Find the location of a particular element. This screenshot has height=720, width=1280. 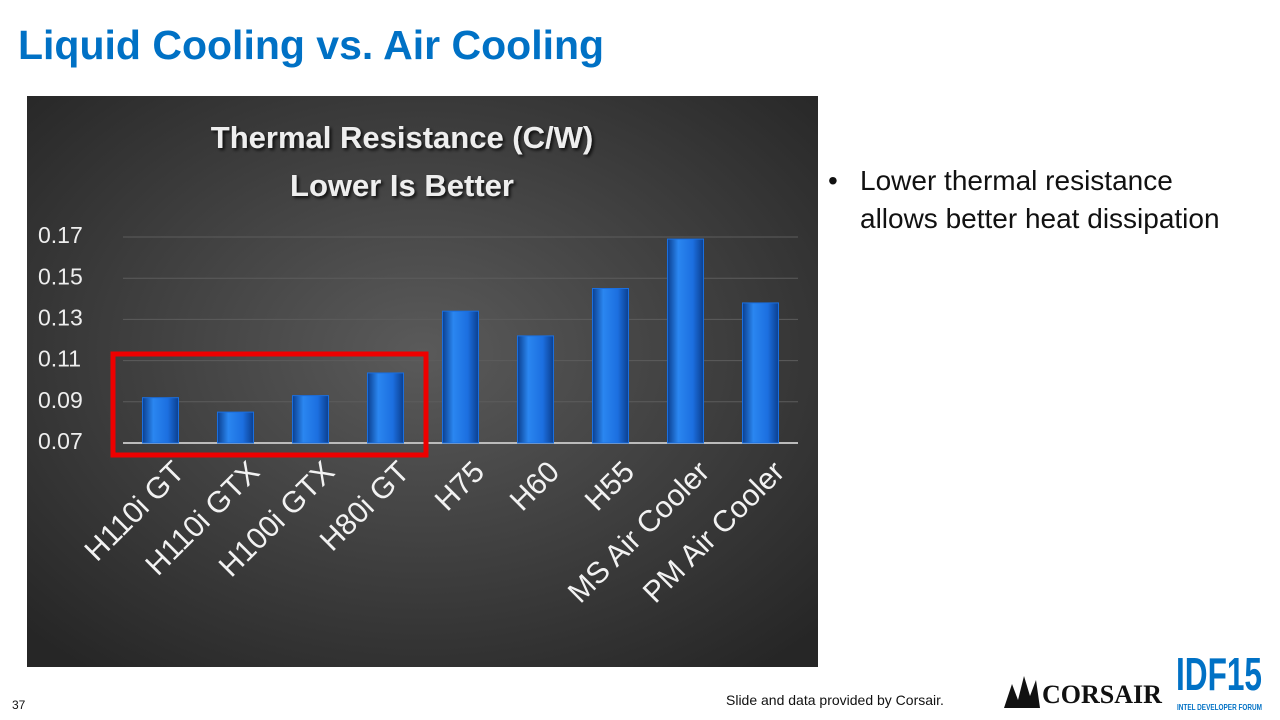

y-tick-label: 0.11 is located at coordinates (59, 359).